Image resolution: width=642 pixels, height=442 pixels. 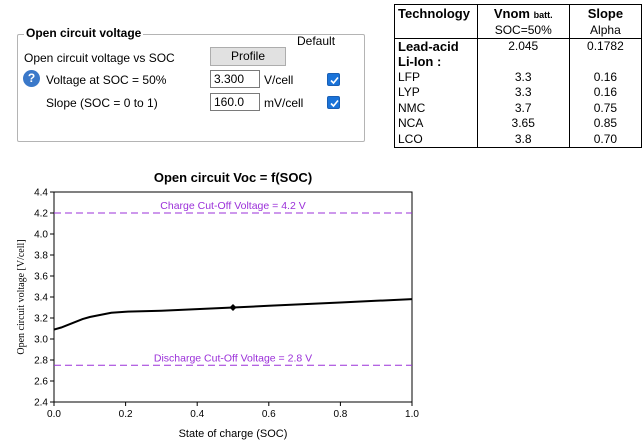 What do you see at coordinates (605, 13) in the screenshot?
I see `col-header-slope: Slope` at bounding box center [605, 13].